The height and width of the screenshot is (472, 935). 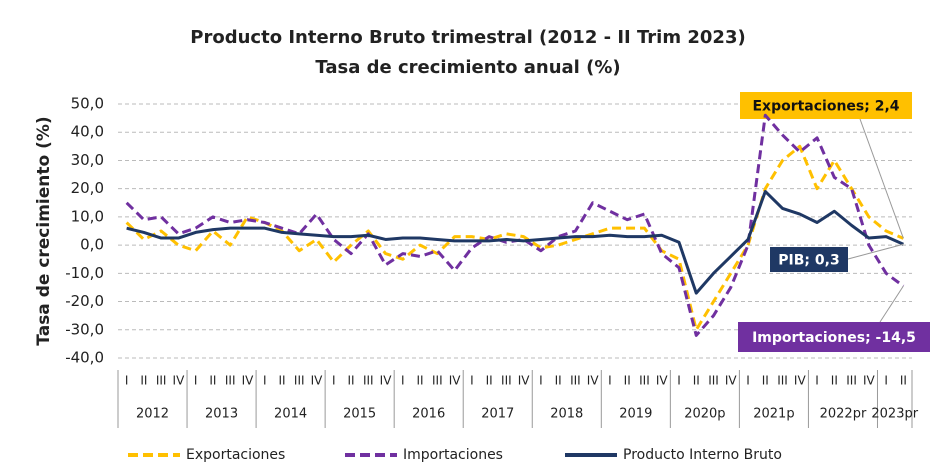 I want to click on x-group-label: 2021p, so click(x=773, y=414).